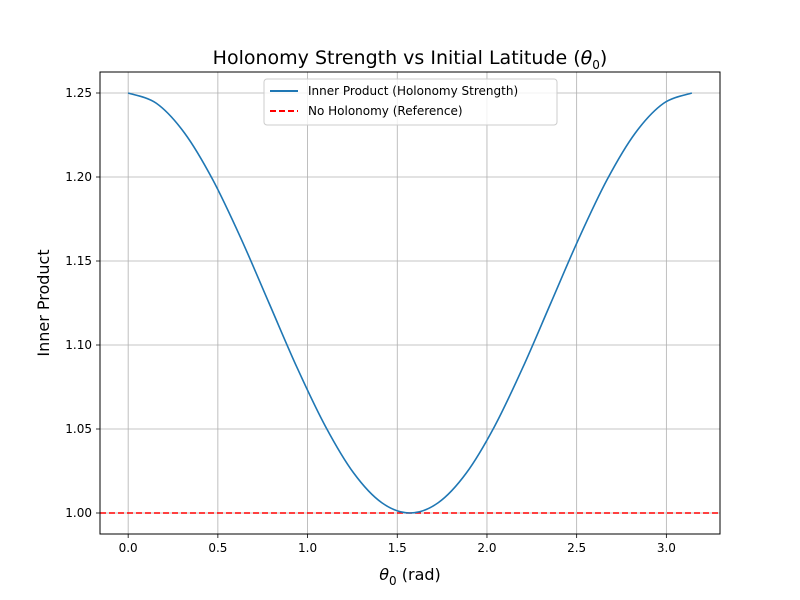 The height and width of the screenshot is (600, 800). Describe the element at coordinates (78, 345) in the screenshot. I see `y-tick-label: 1.10` at that location.